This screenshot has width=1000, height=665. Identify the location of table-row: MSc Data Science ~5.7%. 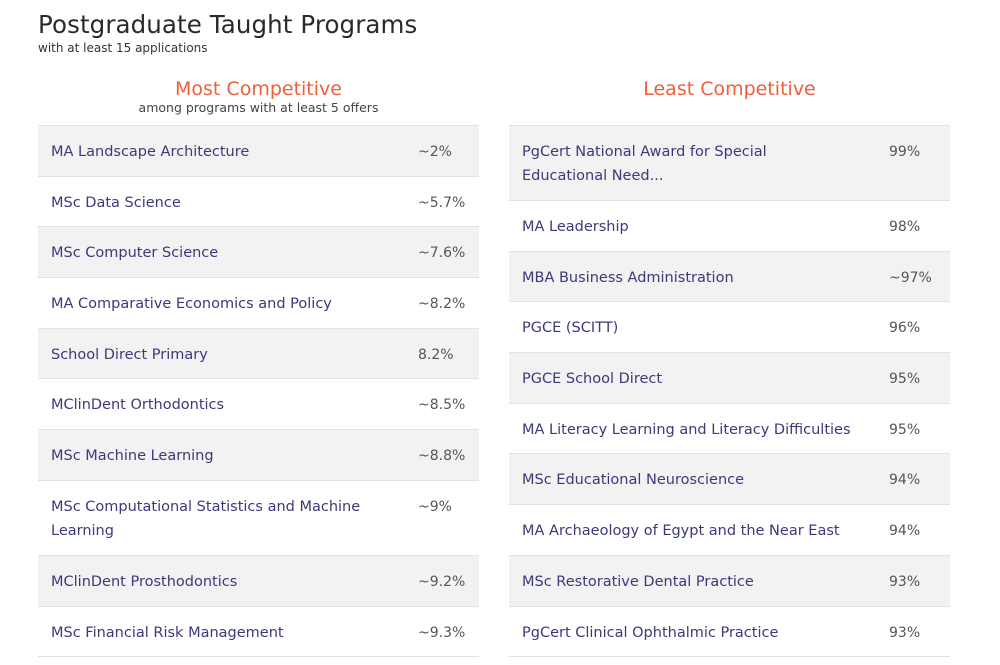
(258, 202).